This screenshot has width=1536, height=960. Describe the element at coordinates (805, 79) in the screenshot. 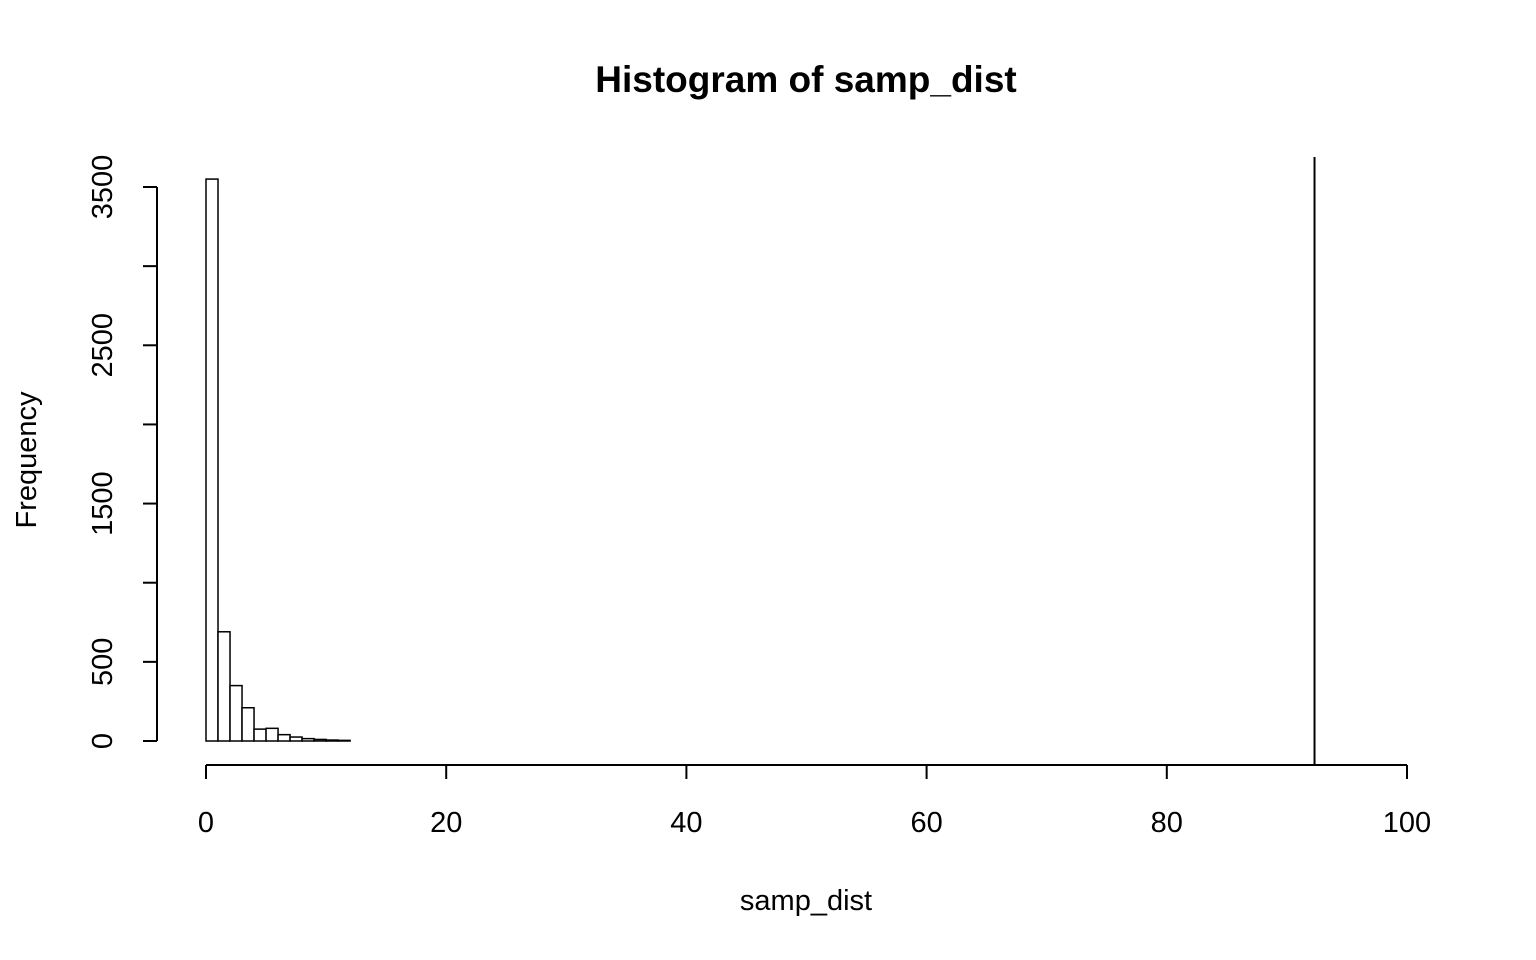

I see `chart-title: Histogram of samp_dist` at that location.